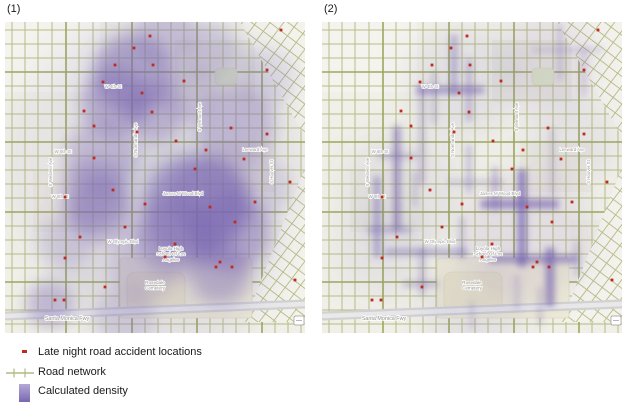  I want to click on road-network-icon, so click(20, 375).